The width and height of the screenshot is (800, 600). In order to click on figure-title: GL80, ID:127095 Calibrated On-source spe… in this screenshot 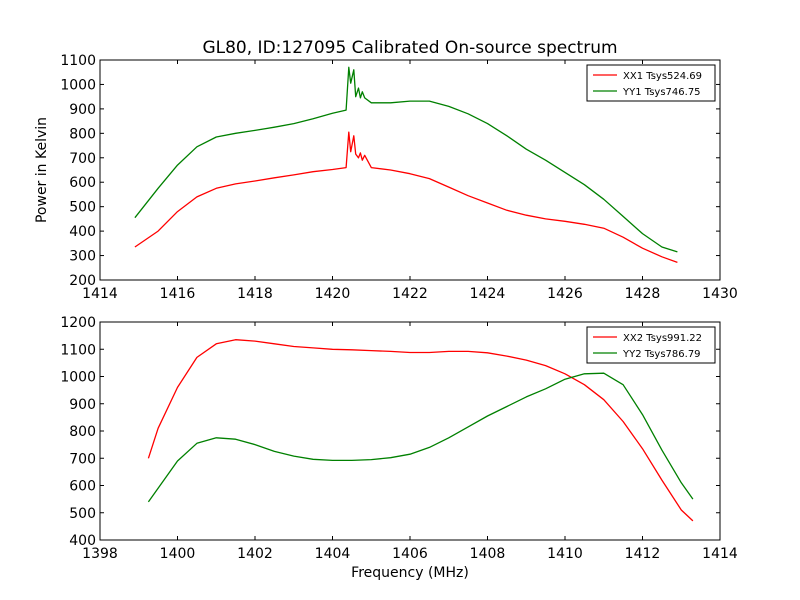, I will do `click(409, 48)`.